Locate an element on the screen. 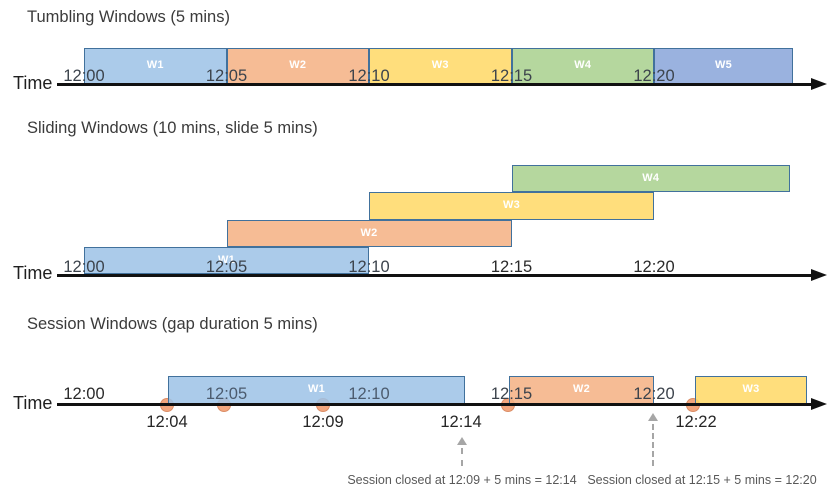 This screenshot has width=829, height=498. event-label-12-14: 12:14 is located at coordinates (461, 422).